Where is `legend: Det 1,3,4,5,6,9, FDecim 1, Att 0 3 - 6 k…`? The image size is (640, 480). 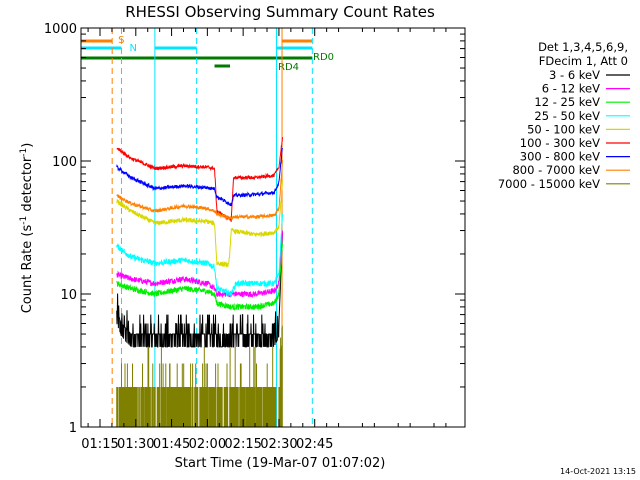
legend: Det 1,3,4,5,6,9, FDecim 1, Att 0 3 - 6 k… is located at coordinates (564, 115).